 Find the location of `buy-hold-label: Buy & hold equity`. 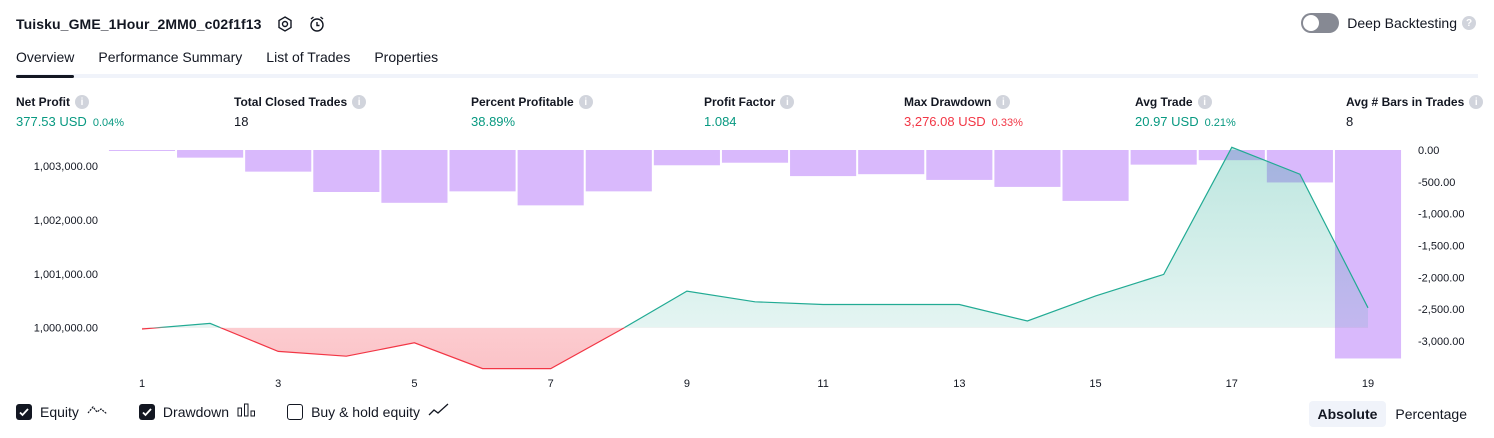

buy-hold-label: Buy & hold equity is located at coordinates (366, 411).